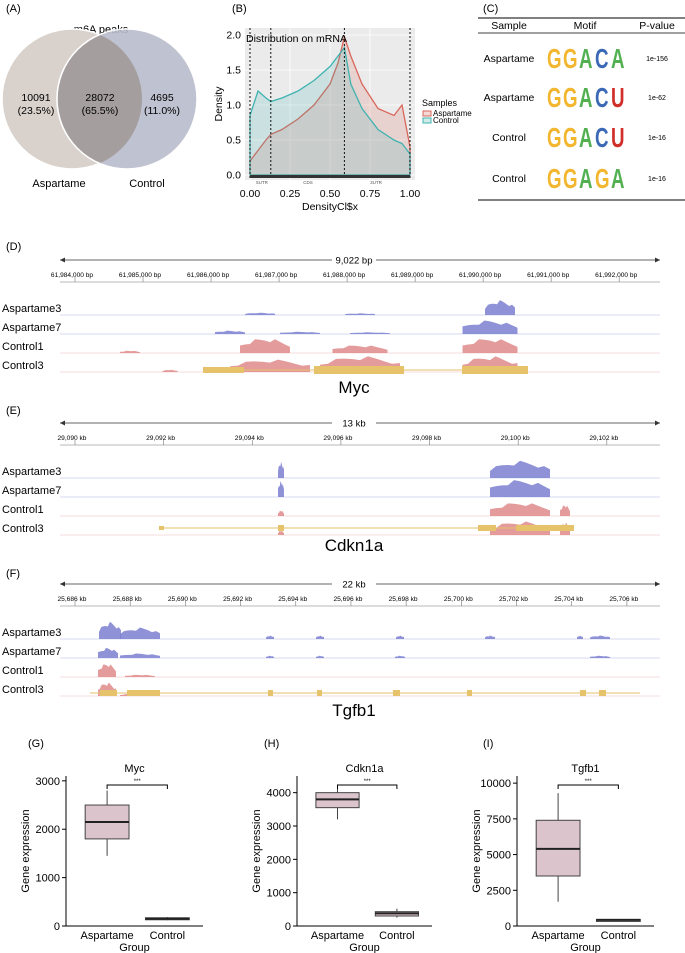  Describe the element at coordinates (412, 275) in the screenshot. I see `track-ruler-label: 61,989,000 bp` at that location.